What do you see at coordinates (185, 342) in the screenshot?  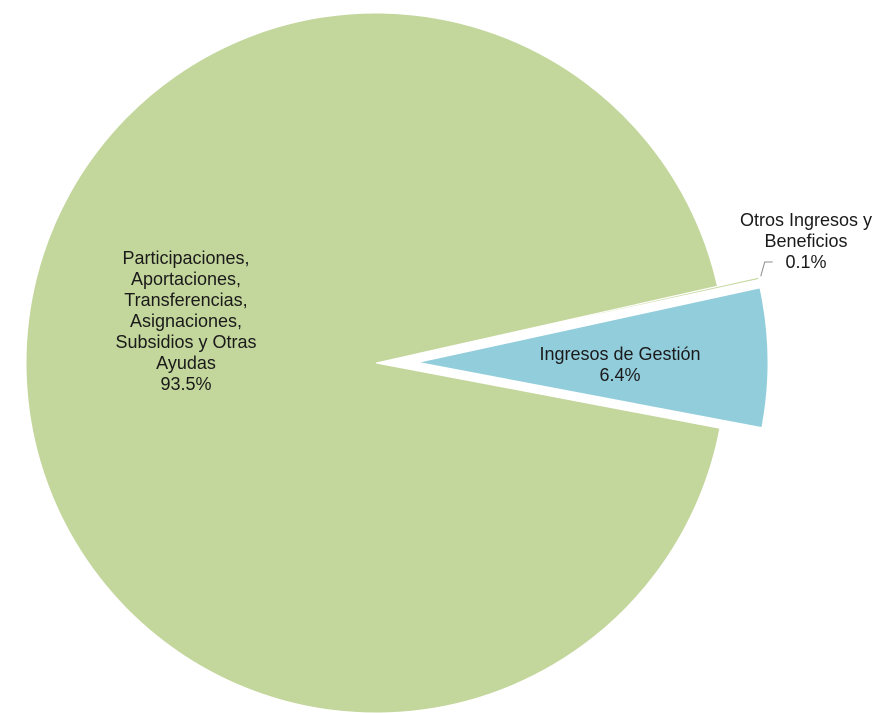 I see `slice-category-line: Subsidios y Otras` at bounding box center [185, 342].